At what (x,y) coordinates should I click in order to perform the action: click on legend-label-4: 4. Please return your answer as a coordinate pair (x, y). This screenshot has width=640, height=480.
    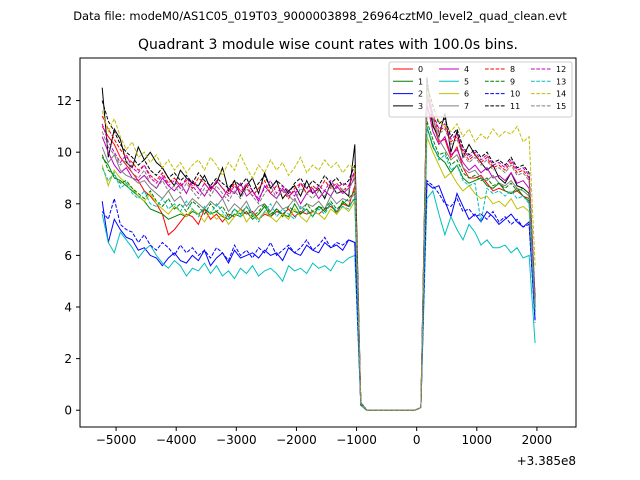
    Looking at the image, I should click on (466, 69).